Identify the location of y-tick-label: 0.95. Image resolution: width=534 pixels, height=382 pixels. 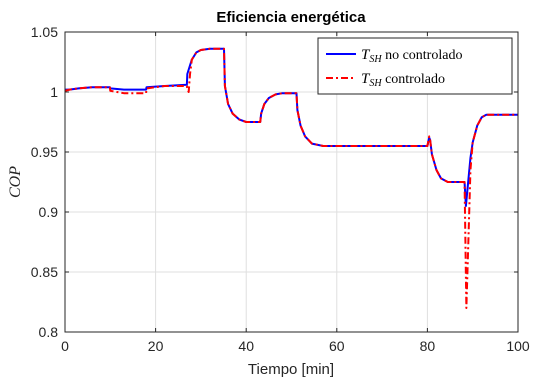
(44, 152).